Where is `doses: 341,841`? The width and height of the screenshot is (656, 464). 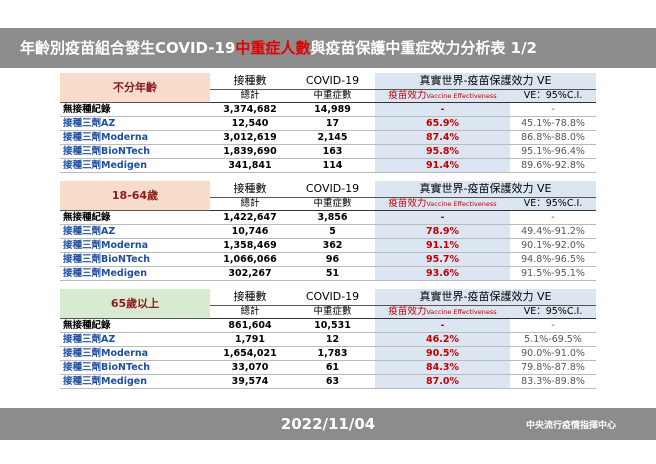
doses: 341,841 is located at coordinates (250, 165).